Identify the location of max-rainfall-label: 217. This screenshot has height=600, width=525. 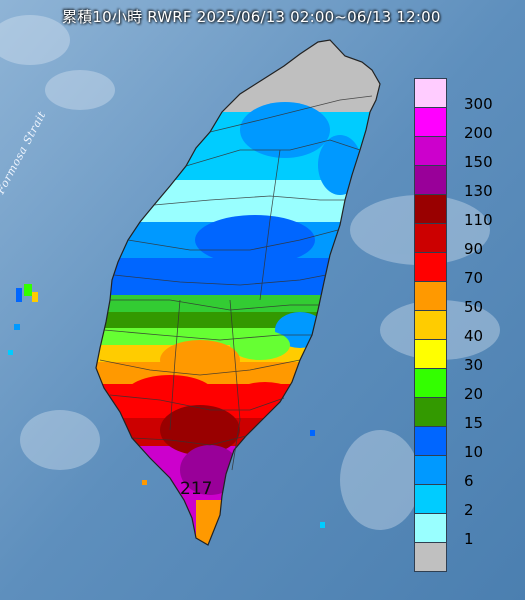
(196, 489).